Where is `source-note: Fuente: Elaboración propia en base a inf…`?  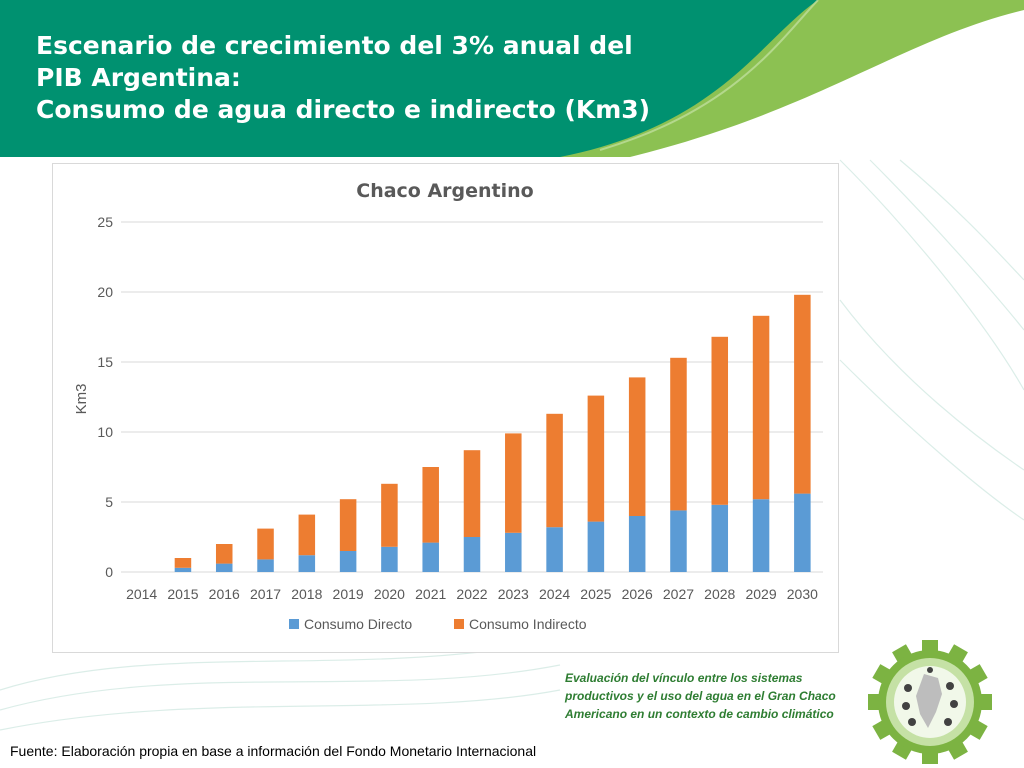 source-note: Fuente: Elaboración propia en base a inf… is located at coordinates (273, 751).